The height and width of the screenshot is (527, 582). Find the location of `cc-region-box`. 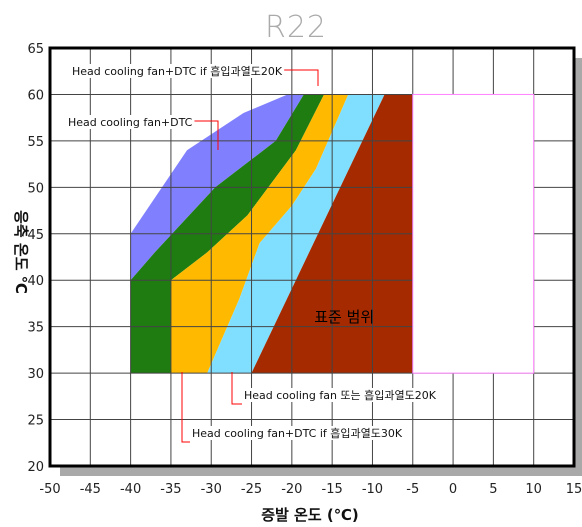

cc-region-box is located at coordinates (473, 233).